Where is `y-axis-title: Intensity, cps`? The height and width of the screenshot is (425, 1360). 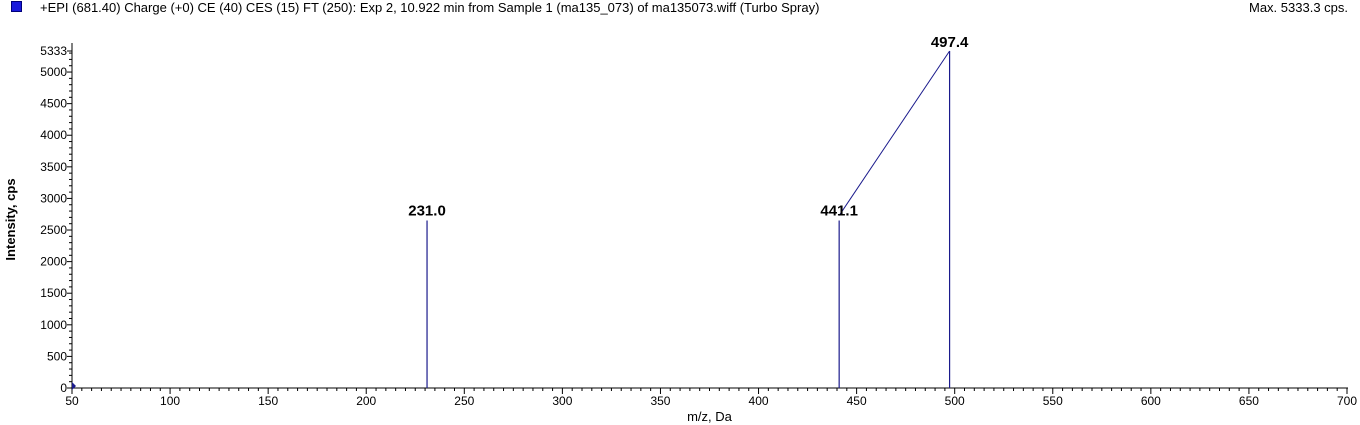
y-axis-title: Intensity, cps is located at coordinates (10, 219).